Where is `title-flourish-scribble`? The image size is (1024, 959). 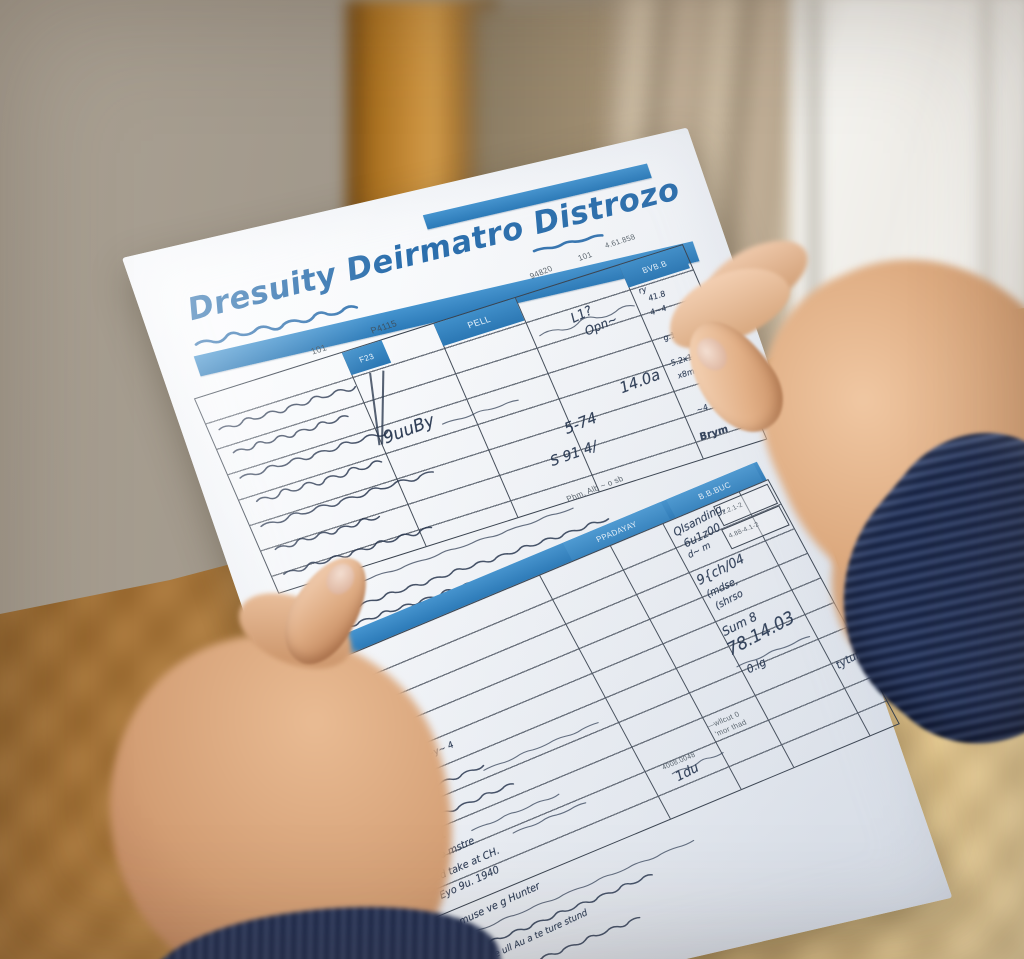
title-flourish-scribble is located at coordinates (276, 325).